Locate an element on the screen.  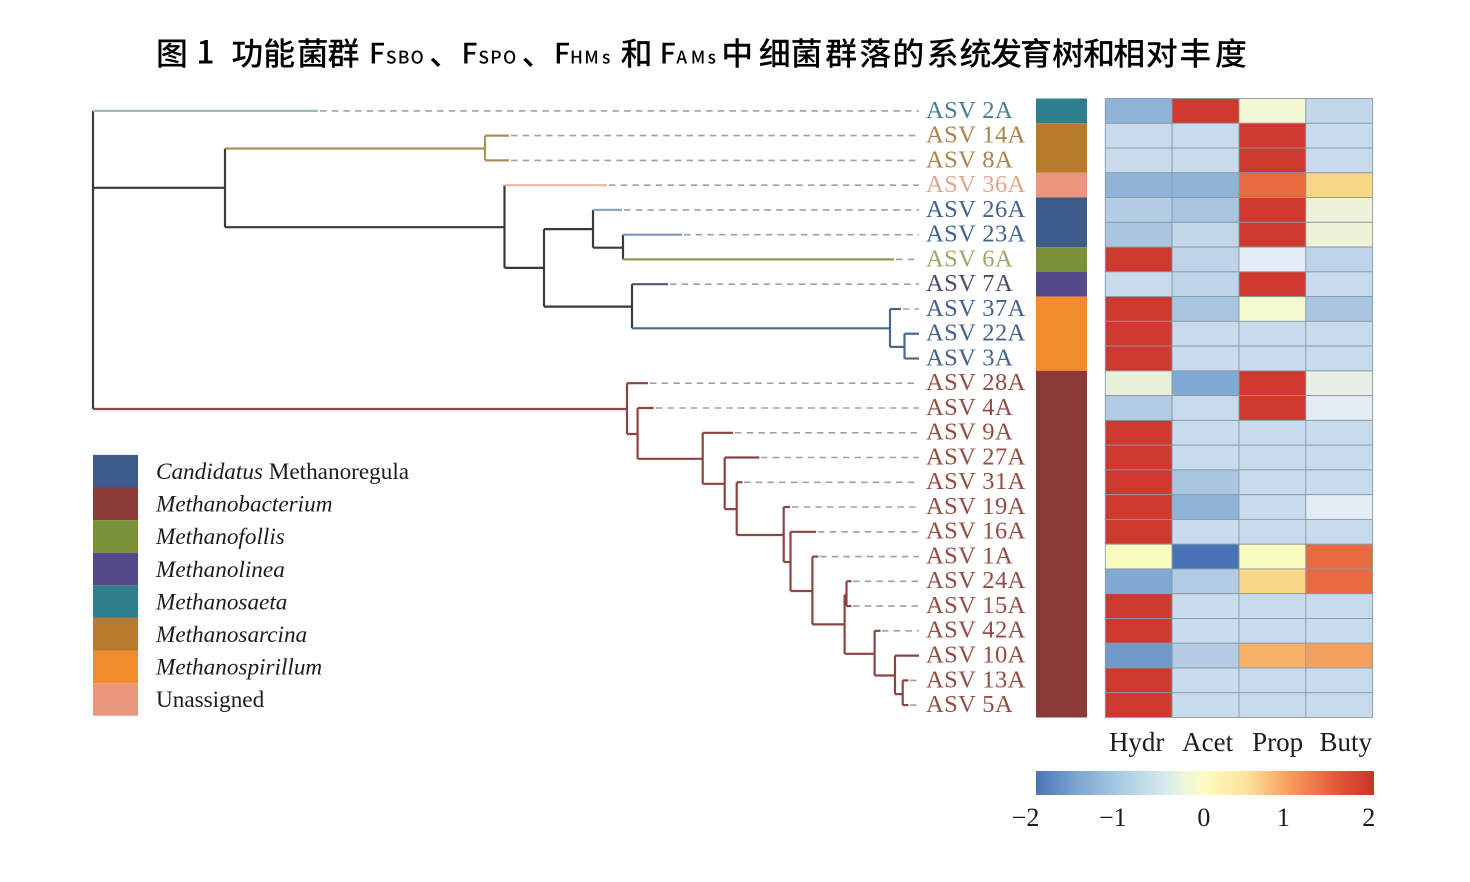
svg-text: Prop is located at coordinates (1277, 742).